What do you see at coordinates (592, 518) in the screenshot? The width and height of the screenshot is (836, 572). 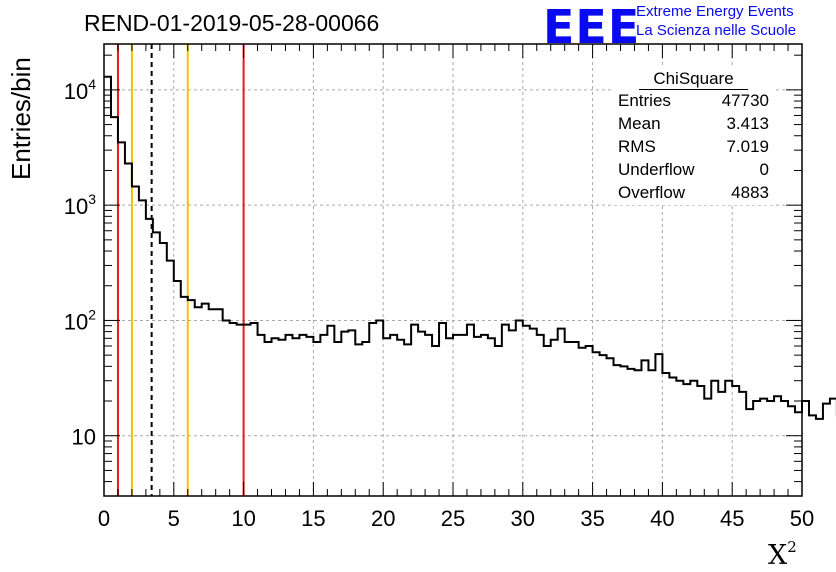 I see `x-tick-label: 35` at bounding box center [592, 518].